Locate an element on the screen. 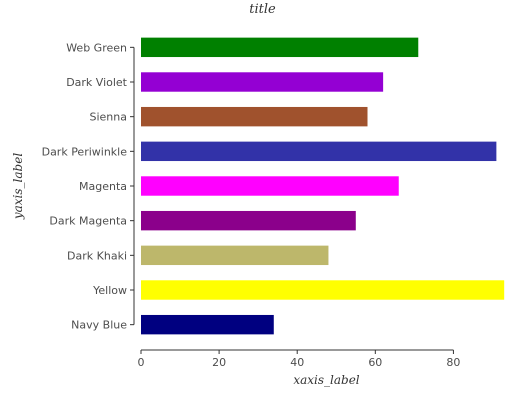 Image resolution: width=525 pixels, height=400 pixels. x-axis-title: xaxis_label is located at coordinates (326, 380).